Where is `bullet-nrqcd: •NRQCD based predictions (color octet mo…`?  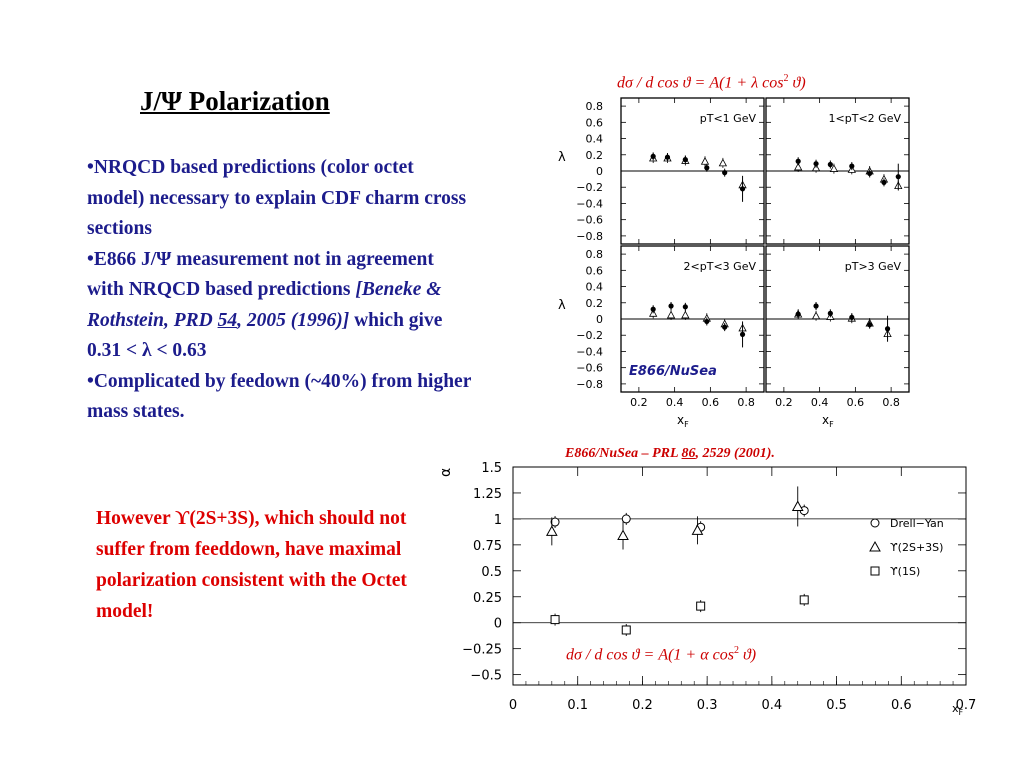
bullet-nrqcd: •NRQCD based predictions (color octet mo… is located at coordinates (277, 198).